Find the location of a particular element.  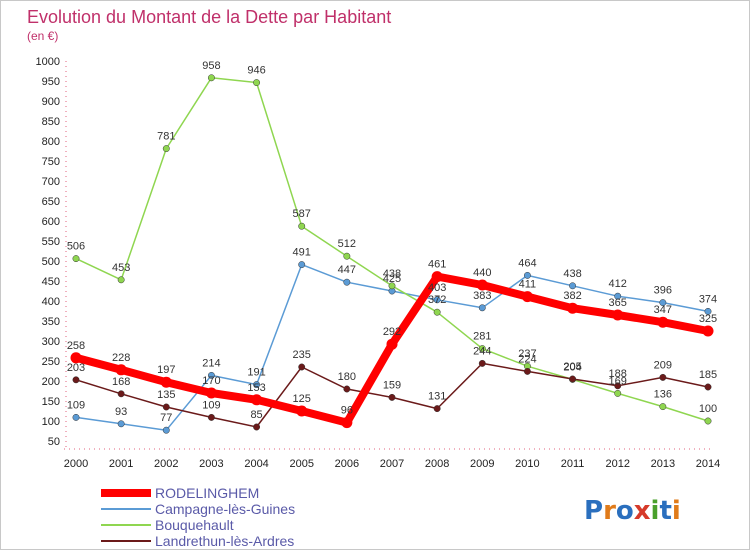

y-tick-label: 200 is located at coordinates (51, 382).